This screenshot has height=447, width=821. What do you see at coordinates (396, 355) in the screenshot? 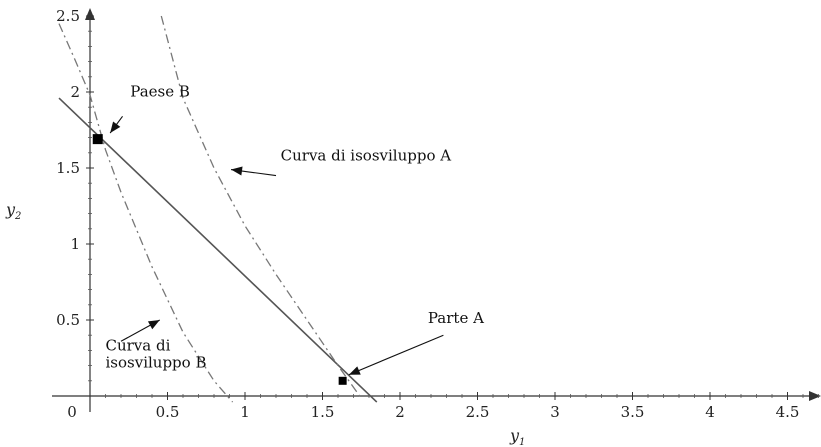
I see `label-parte-a-arrow-line` at bounding box center [396, 355].